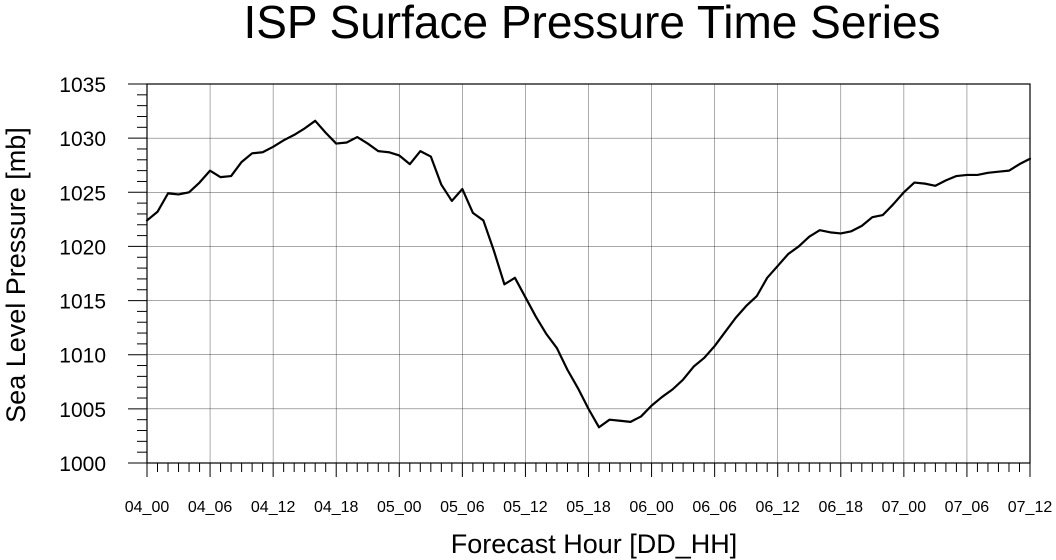  I want to click on x-tick-label: 06_12, so click(777, 507).